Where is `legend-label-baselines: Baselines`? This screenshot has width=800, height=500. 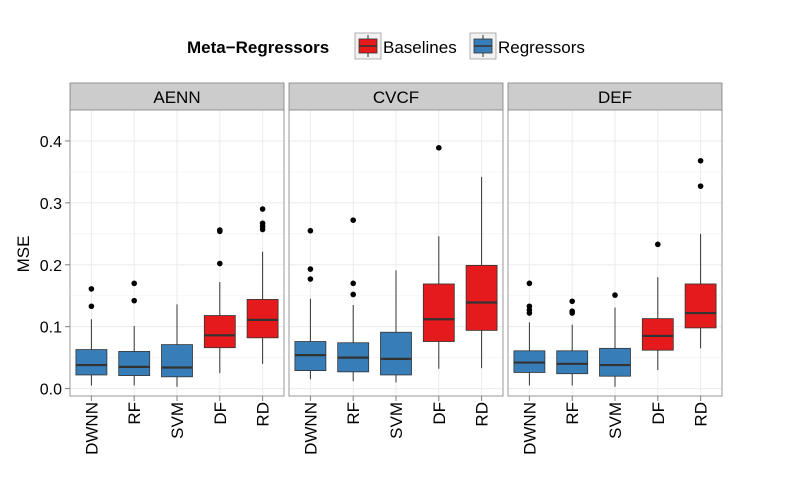
legend-label-baselines: Baselines is located at coordinates (420, 47).